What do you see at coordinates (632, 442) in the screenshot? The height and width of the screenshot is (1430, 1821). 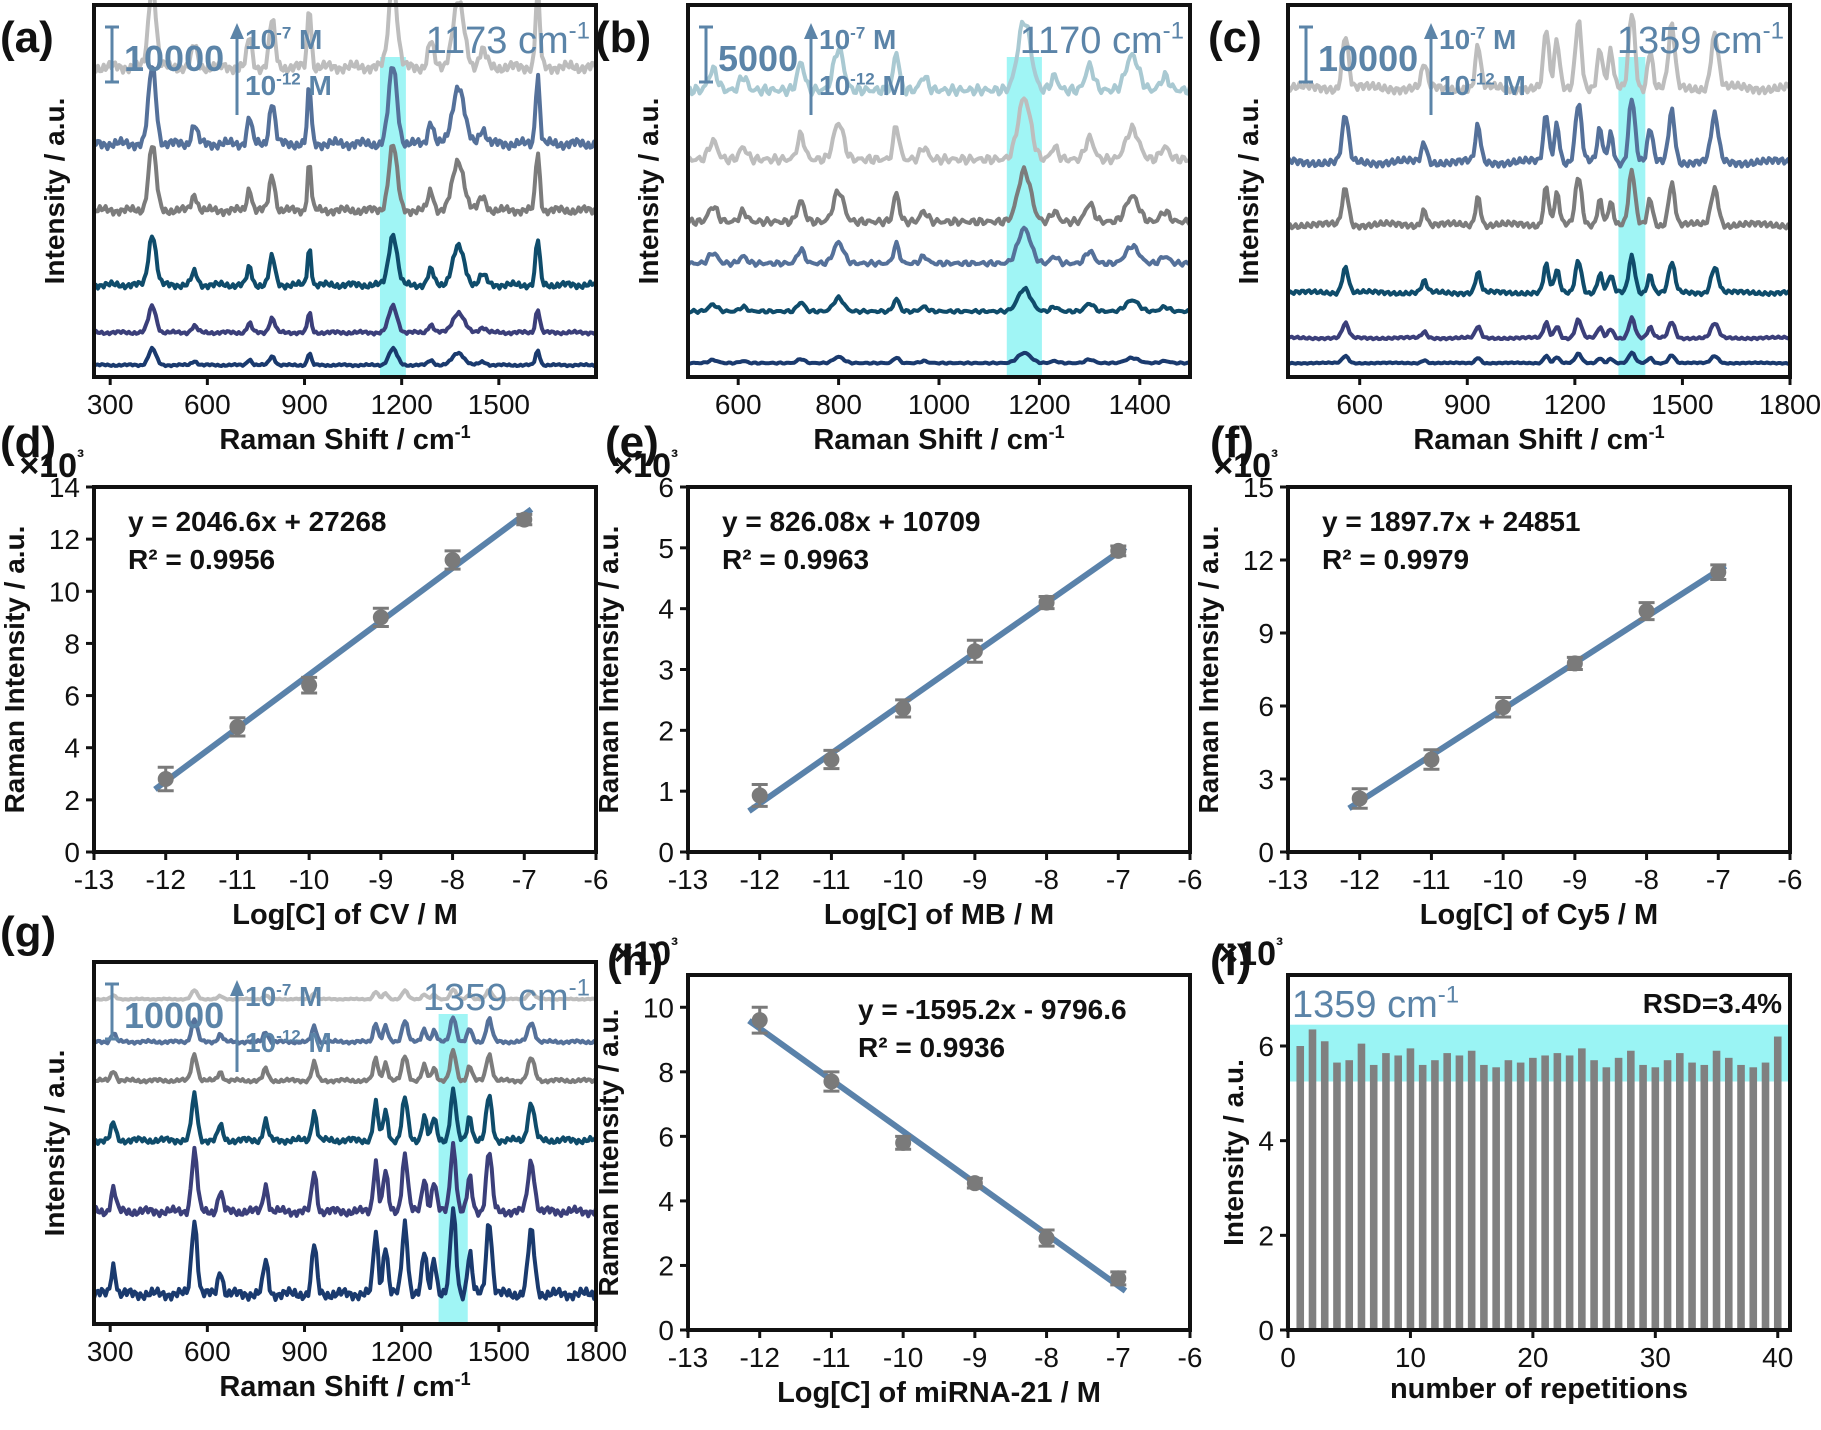 I see `panel-label-e: (e)` at bounding box center [632, 442].